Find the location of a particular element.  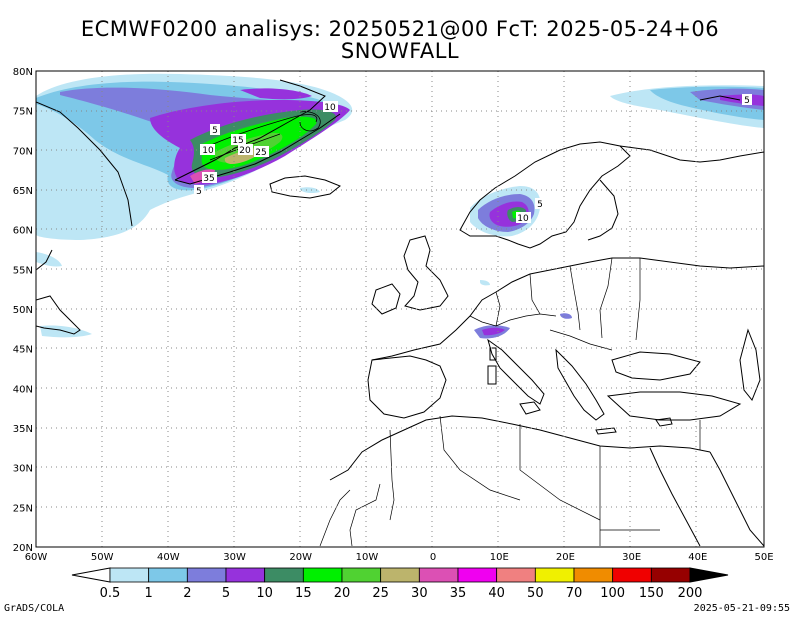

labrador-snowfall-field is located at coordinates (178, 262).